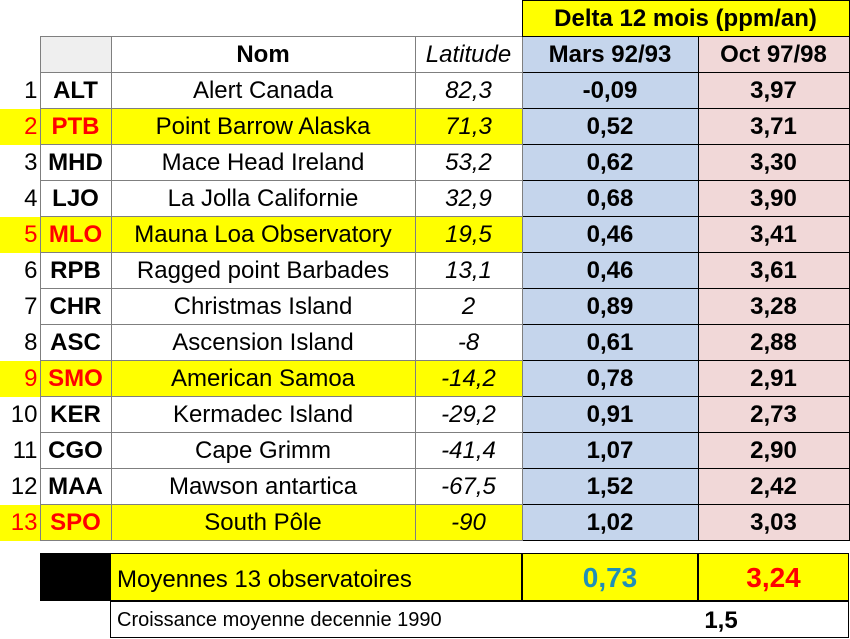  I want to click on station-name: La Jolla Californie, so click(263, 198).